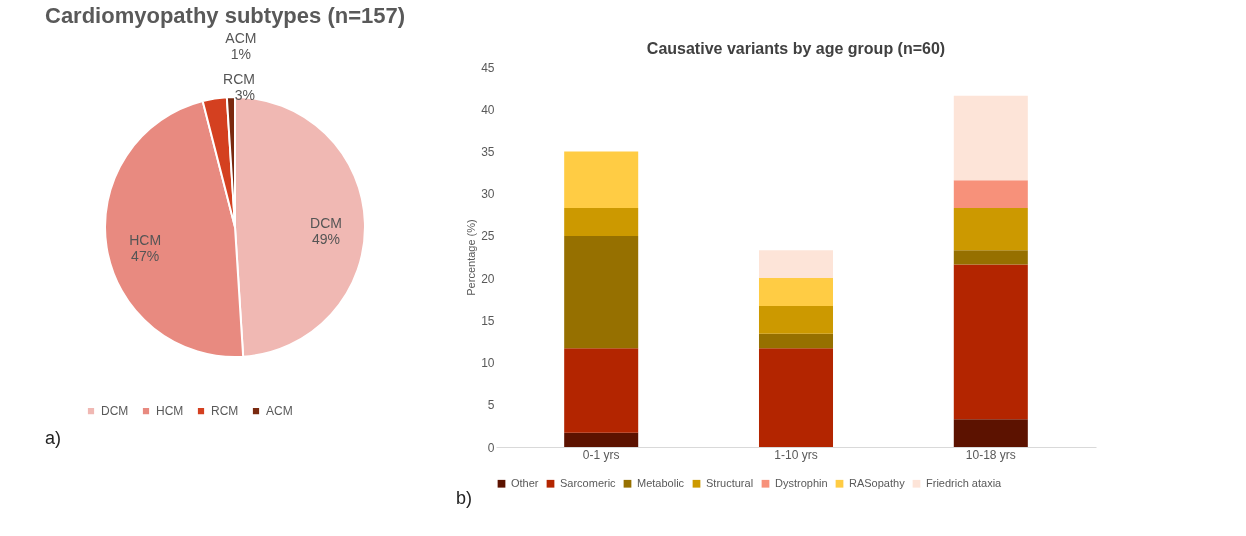 Image resolution: width=1246 pixels, height=536 pixels. I want to click on x-tick-label: 10-18 yrs, so click(990, 454).